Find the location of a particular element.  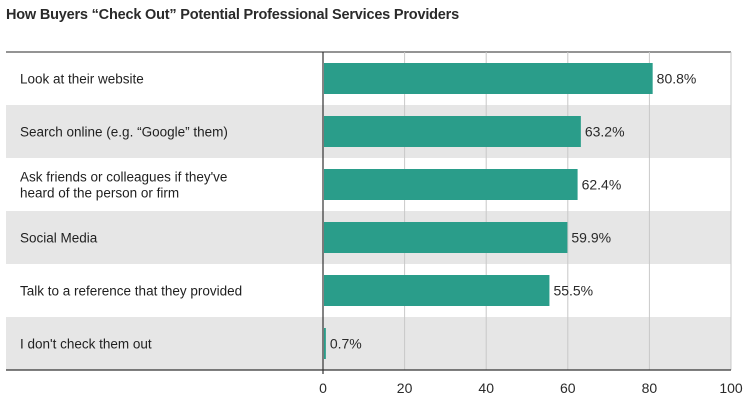

data-label: 0.7% is located at coordinates (346, 344).